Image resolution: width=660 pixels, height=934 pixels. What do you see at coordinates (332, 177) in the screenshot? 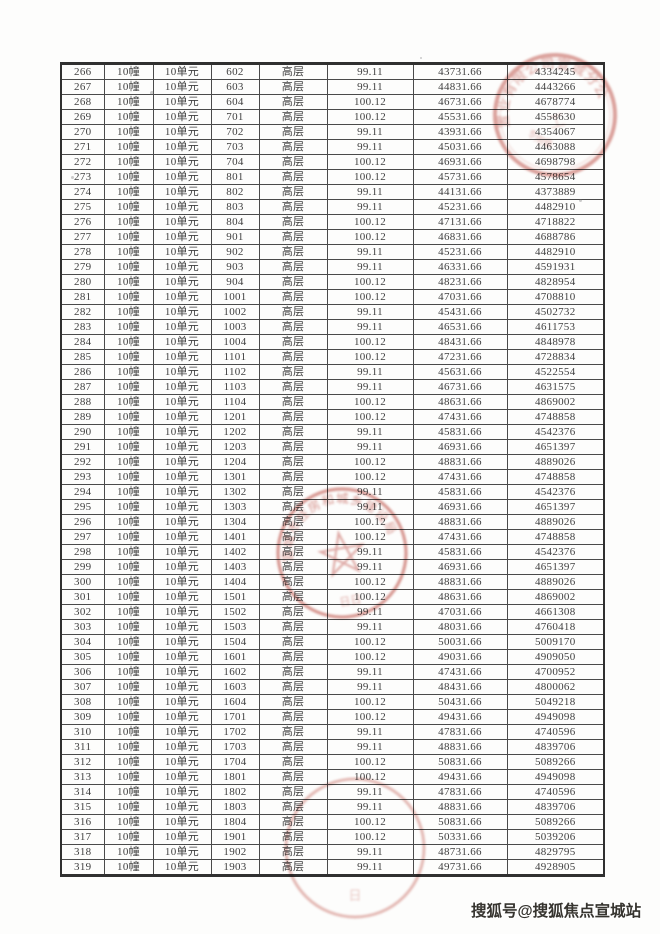
I see `table-row: 273 10幢 10单元 801 高层 100.12 45731.66 4578654` at bounding box center [332, 177].